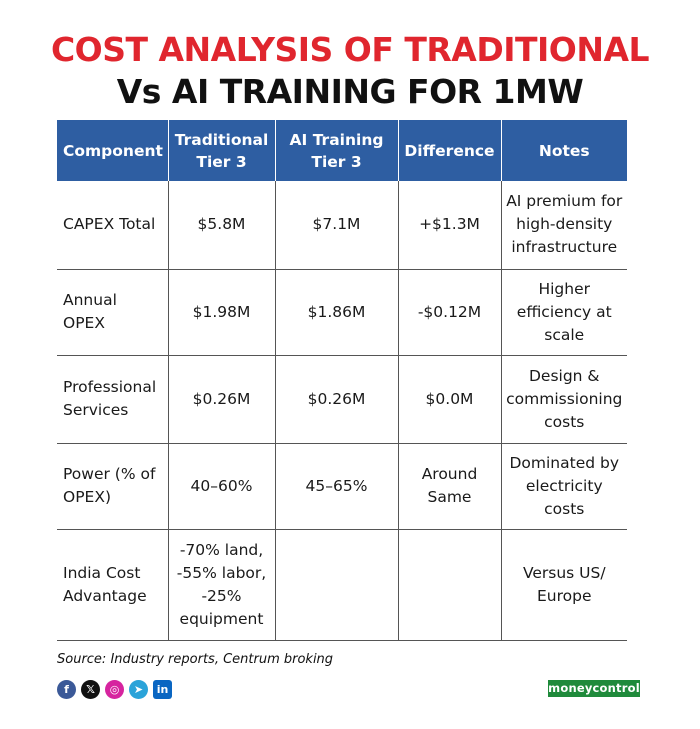 This screenshot has width=700, height=729. I want to click on instagram-icon: ◎, so click(114, 689).